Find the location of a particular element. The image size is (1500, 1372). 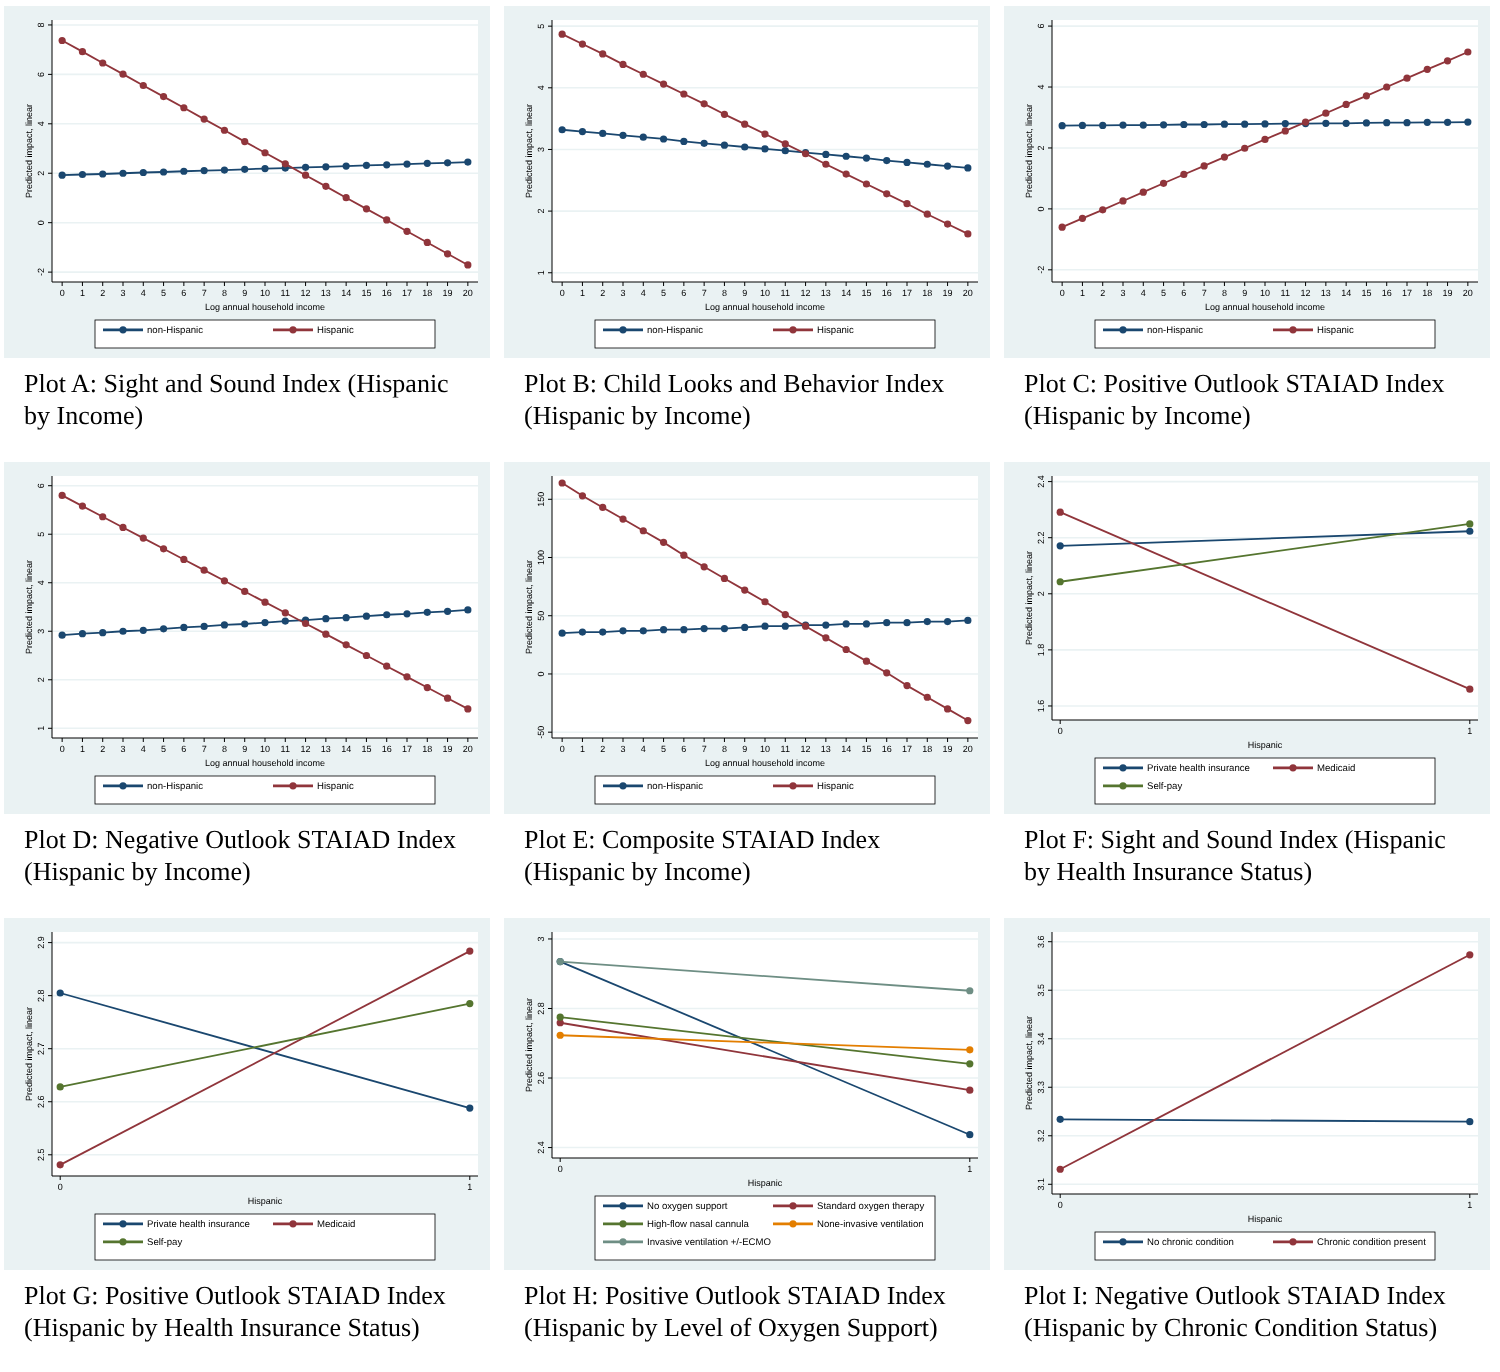

text: Plot C: Positive Outlook STAIAD Index (Hispanic by Income) is located at coordinates (1235, 399).